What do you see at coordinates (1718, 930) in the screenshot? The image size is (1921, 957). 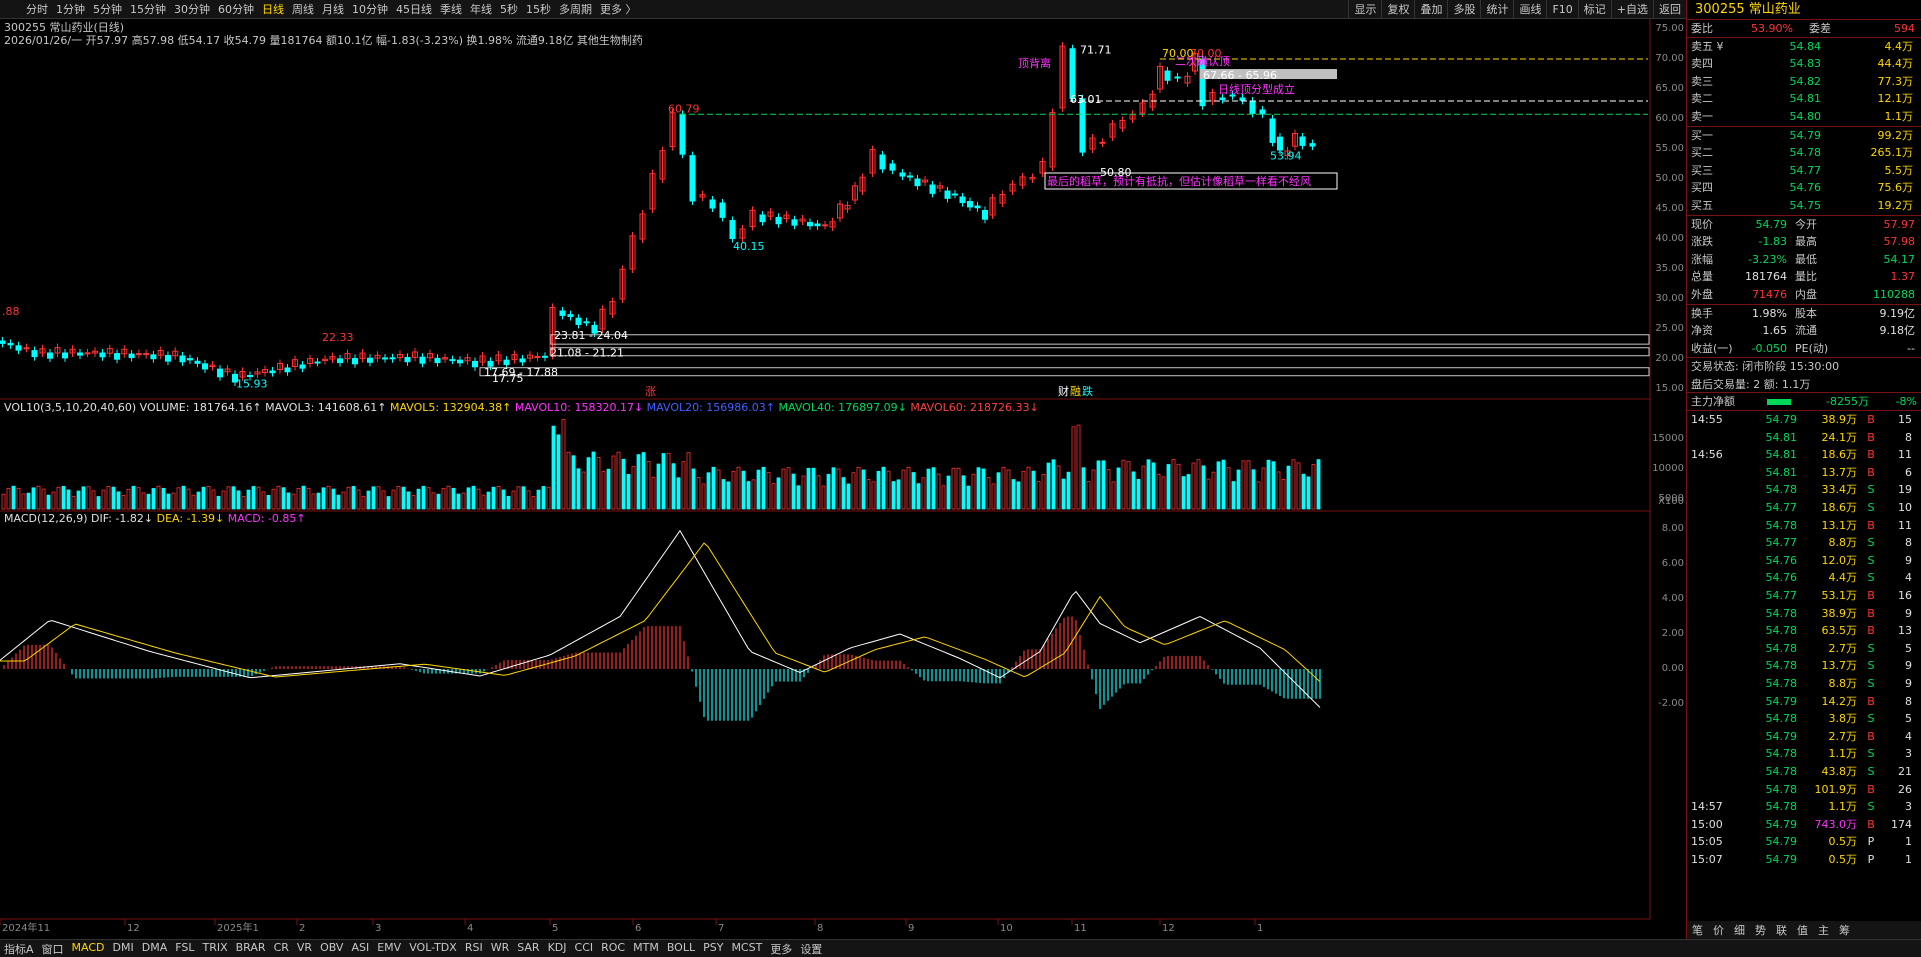 I see `panel-tab-1: 价` at bounding box center [1718, 930].